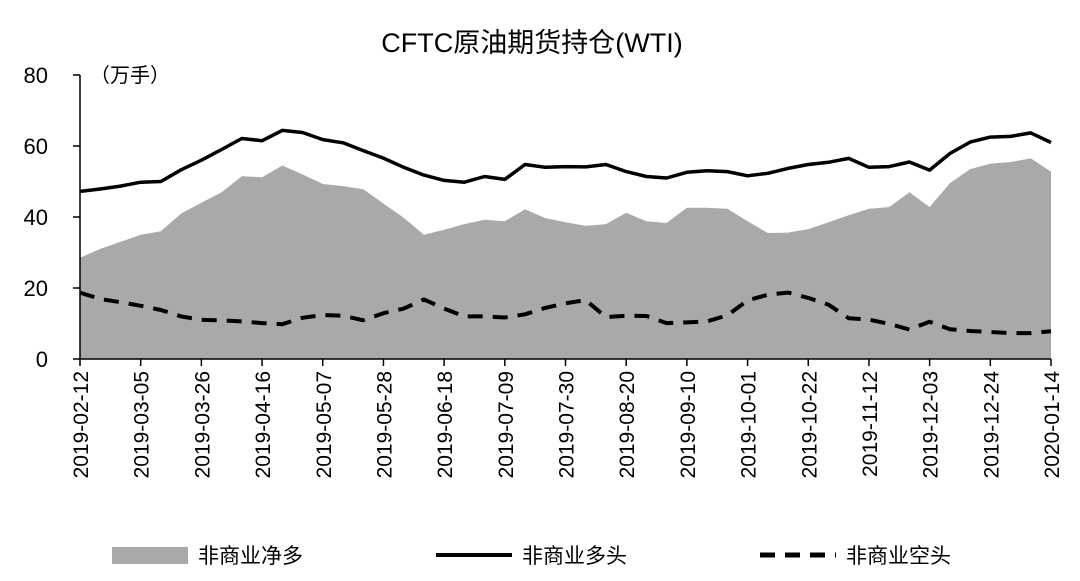 Image resolution: width=1080 pixels, height=581 pixels. I want to click on x-tick-label: 2019-06-18, so click(445, 424).